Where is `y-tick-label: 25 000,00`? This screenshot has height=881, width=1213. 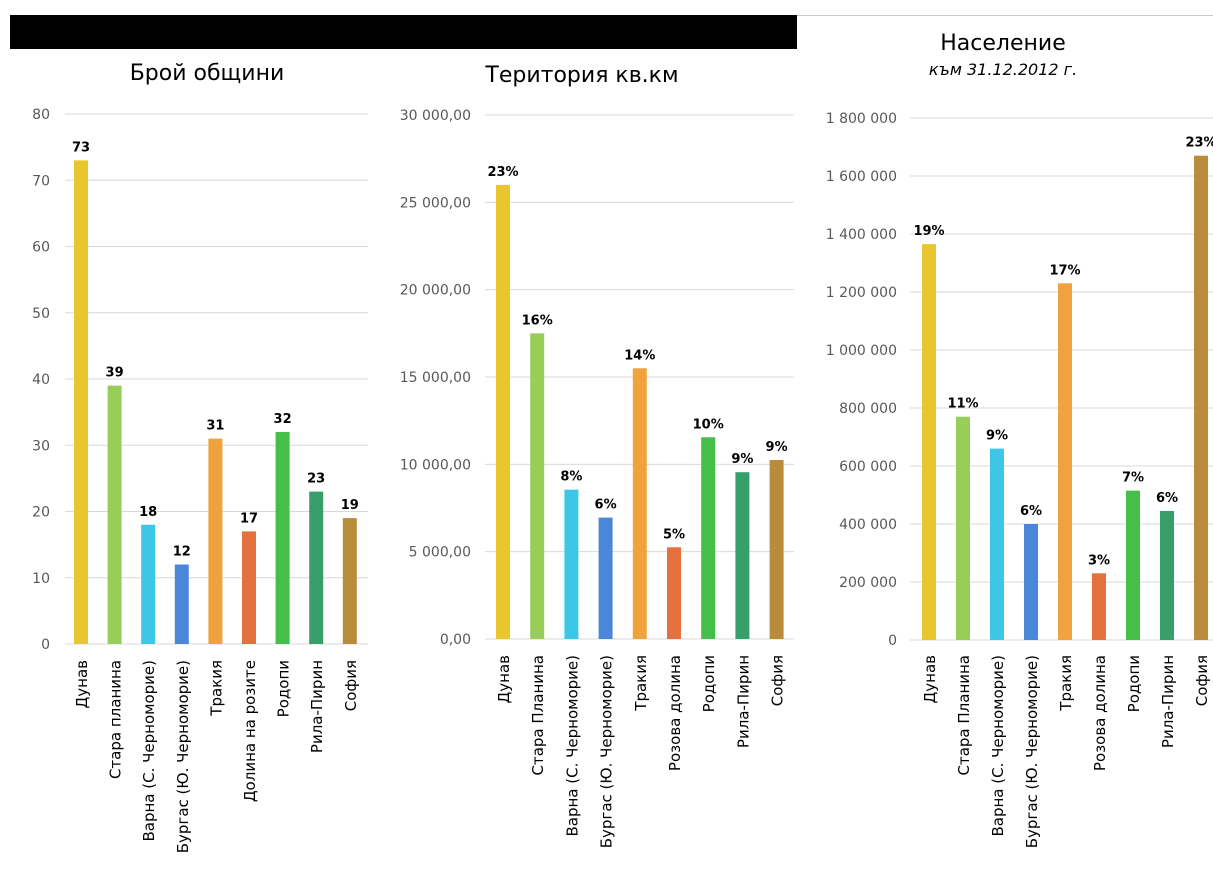
y-tick-label: 25 000,00 is located at coordinates (435, 203).